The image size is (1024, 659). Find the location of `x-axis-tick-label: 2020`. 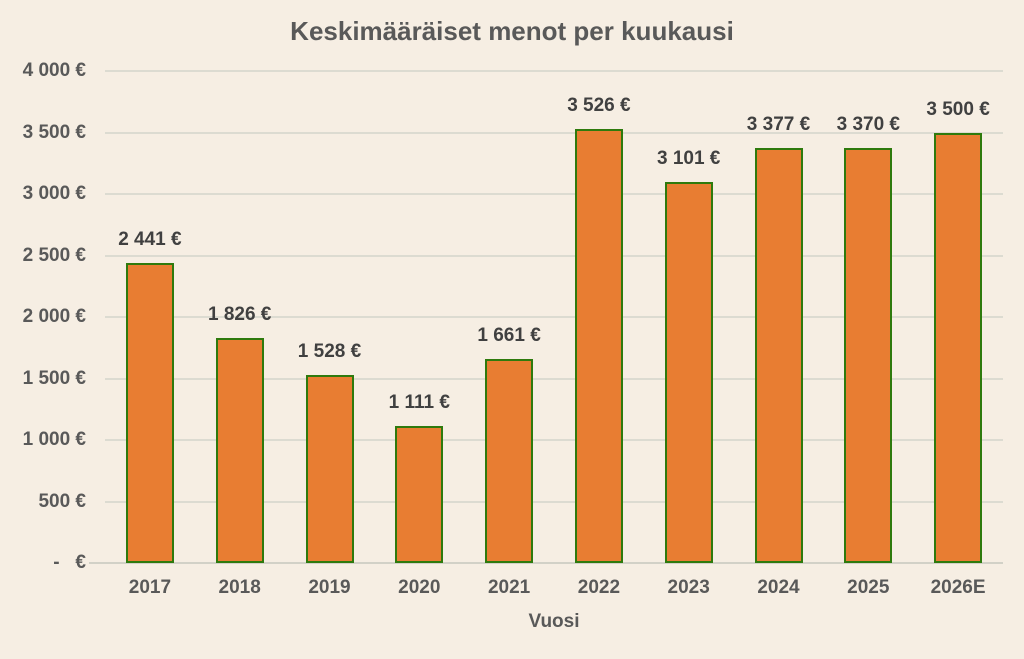

x-axis-tick-label: 2020 is located at coordinates (419, 587).